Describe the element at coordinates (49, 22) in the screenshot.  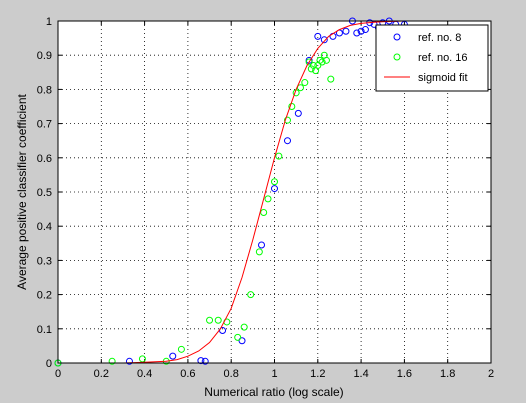
I see `y-tick-label: 1` at that location.